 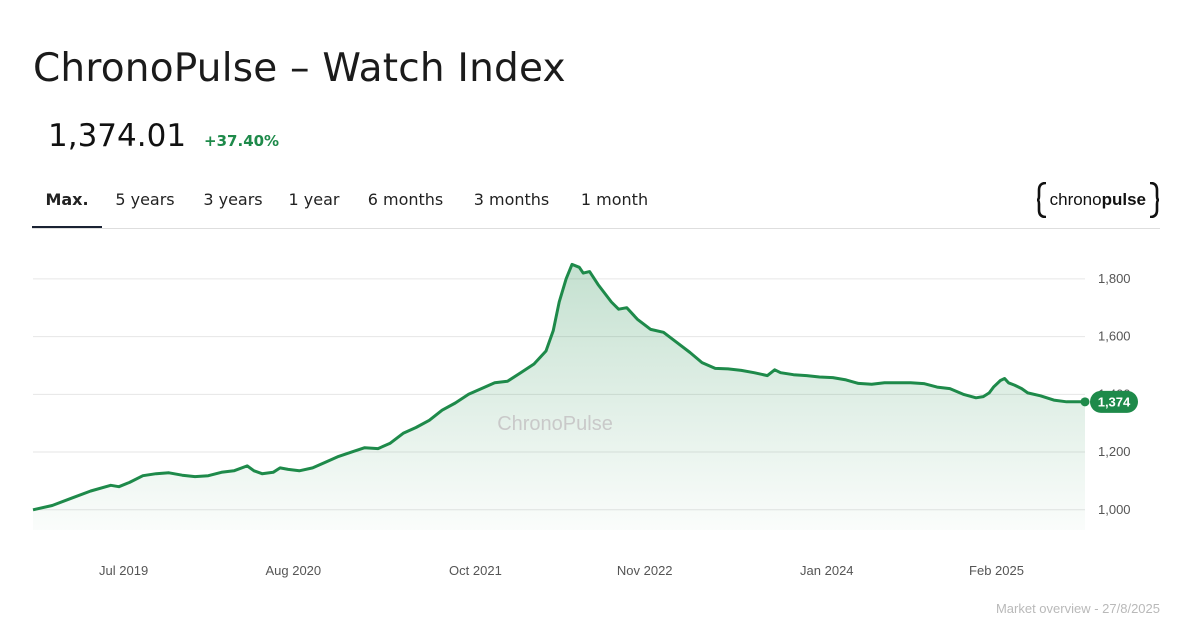 I want to click on logo-text: chronopulse, so click(x=1097, y=199).